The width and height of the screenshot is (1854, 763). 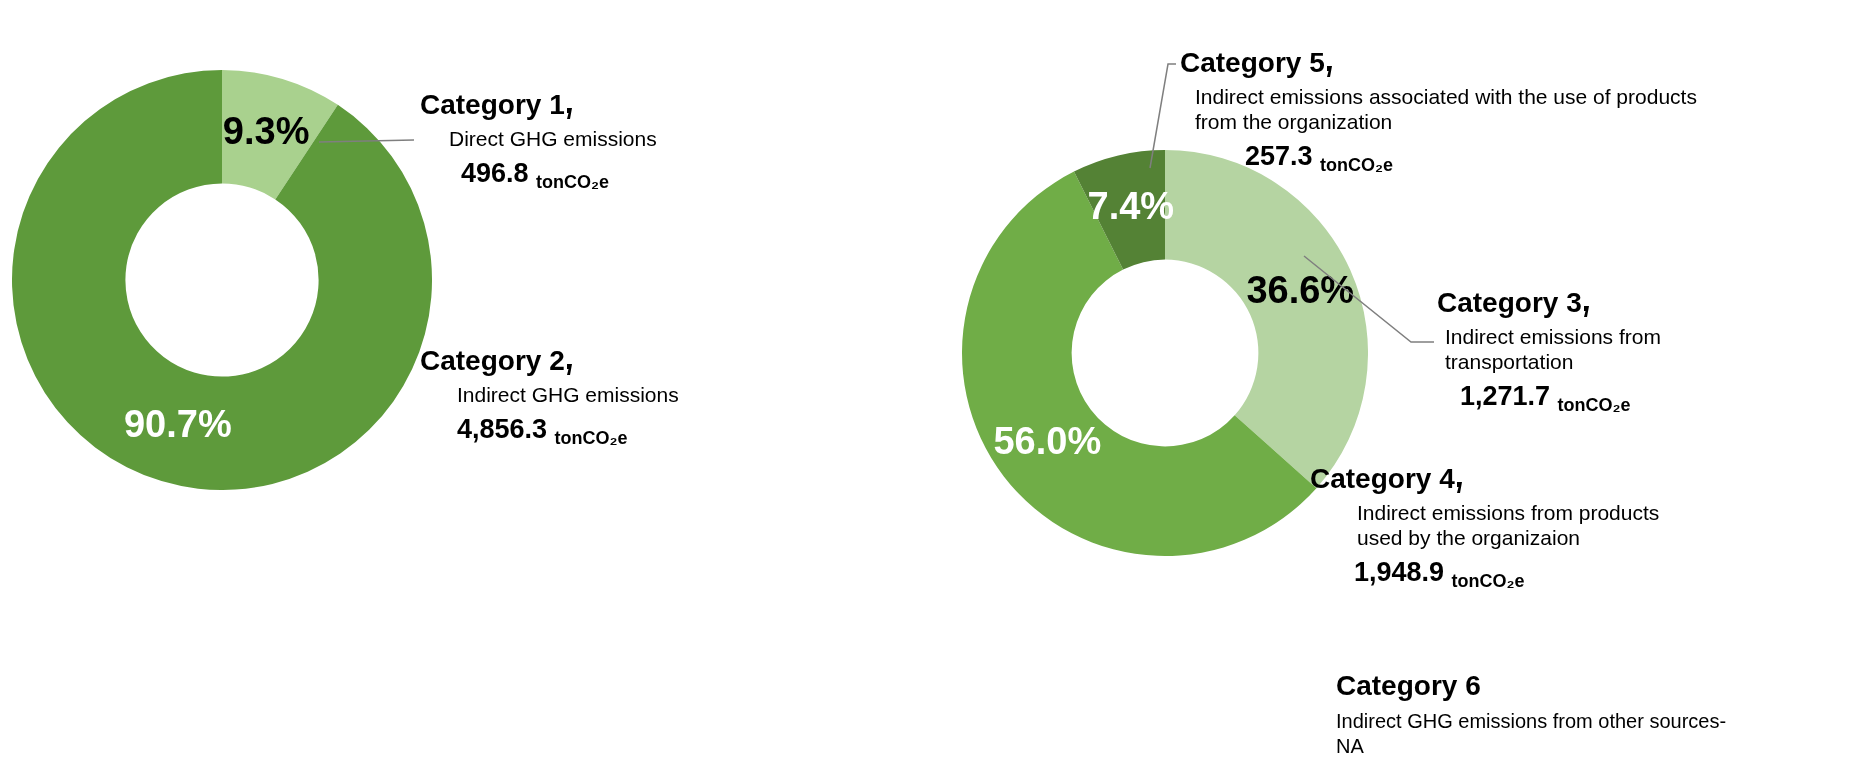 I want to click on text: 1,271.7 $_{tonCO₂e}$, so click(x=1546, y=398).